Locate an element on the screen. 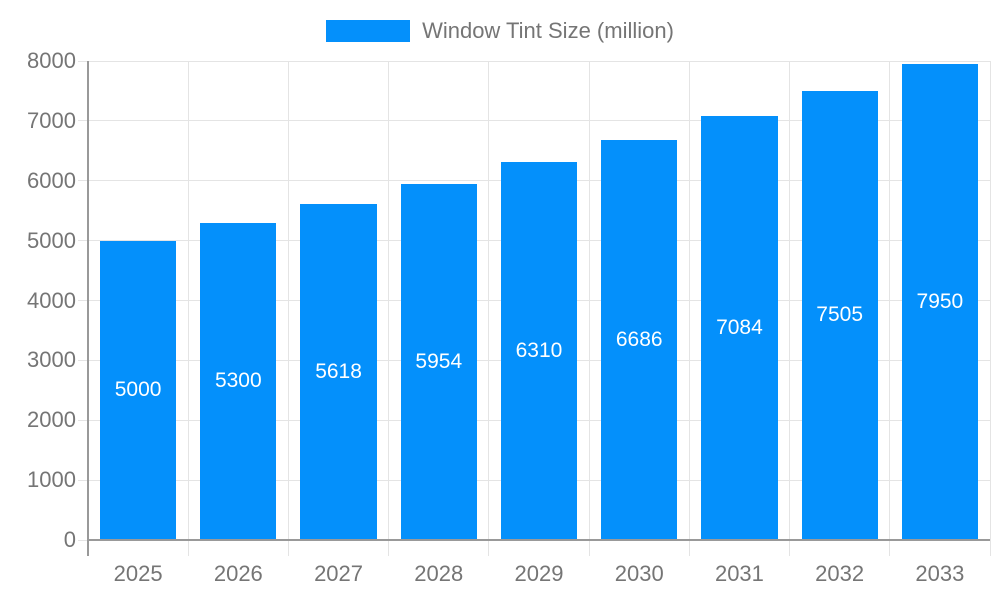 The height and width of the screenshot is (600, 1000). bar-value-label: 7950 is located at coordinates (940, 301).